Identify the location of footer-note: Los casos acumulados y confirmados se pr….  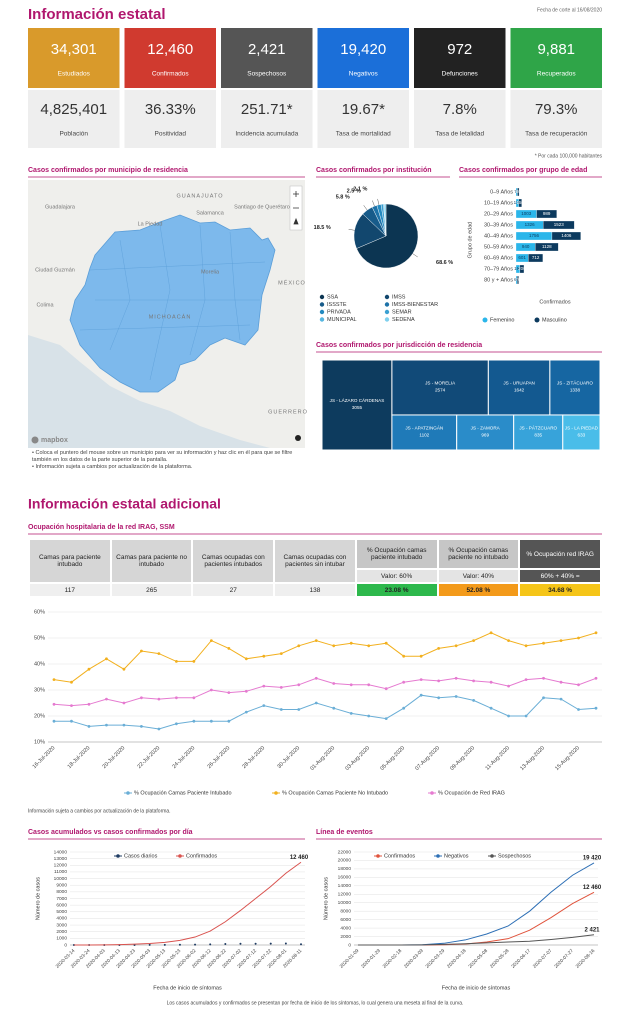
(315, 1003).